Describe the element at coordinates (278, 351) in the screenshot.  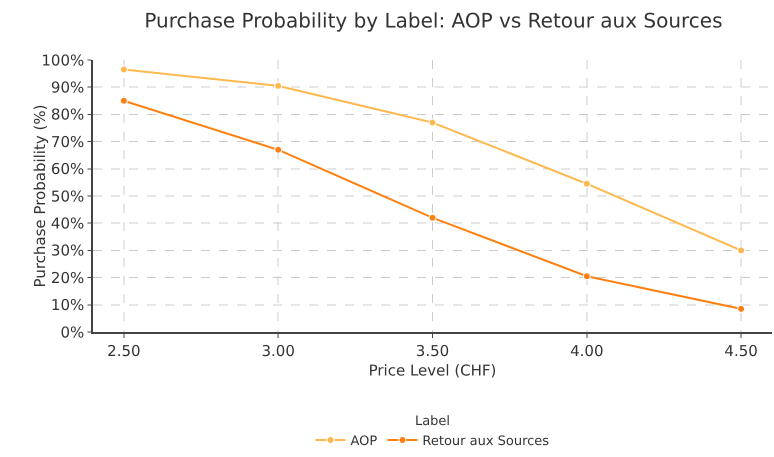
I see `x-tick-label: 3.00` at that location.